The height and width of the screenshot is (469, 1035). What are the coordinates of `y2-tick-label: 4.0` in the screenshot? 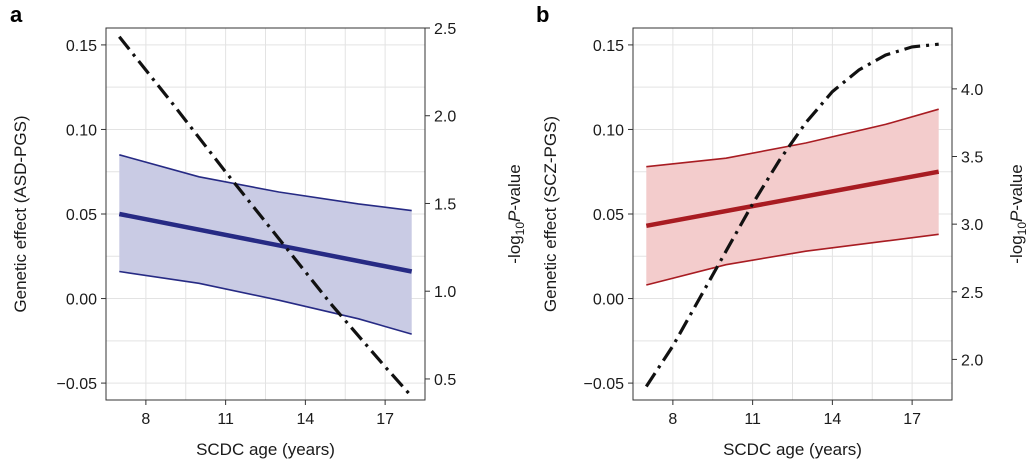 It's located at (972, 90).